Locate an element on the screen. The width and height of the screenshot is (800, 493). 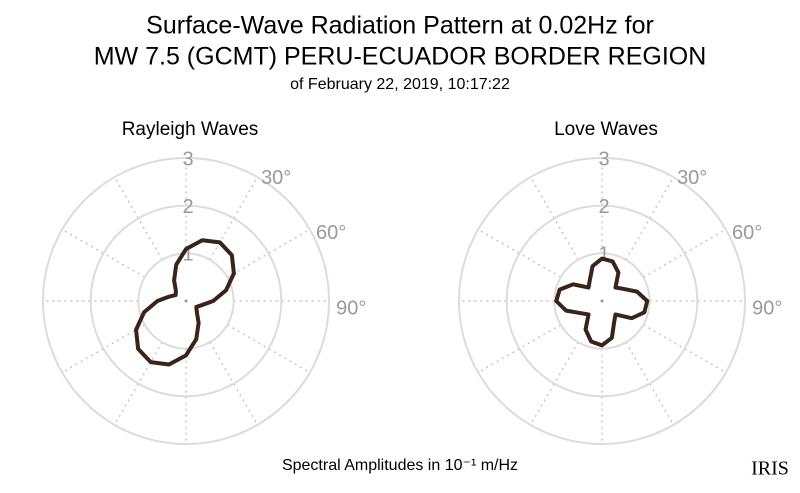
subplot-title: Rayleigh Waves is located at coordinates (190, 129).